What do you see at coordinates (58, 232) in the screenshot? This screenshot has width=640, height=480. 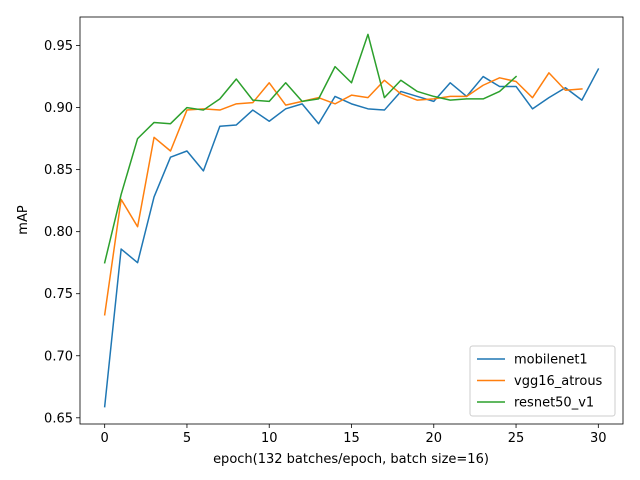 I see `y-tick-label: 0.80` at bounding box center [58, 232].